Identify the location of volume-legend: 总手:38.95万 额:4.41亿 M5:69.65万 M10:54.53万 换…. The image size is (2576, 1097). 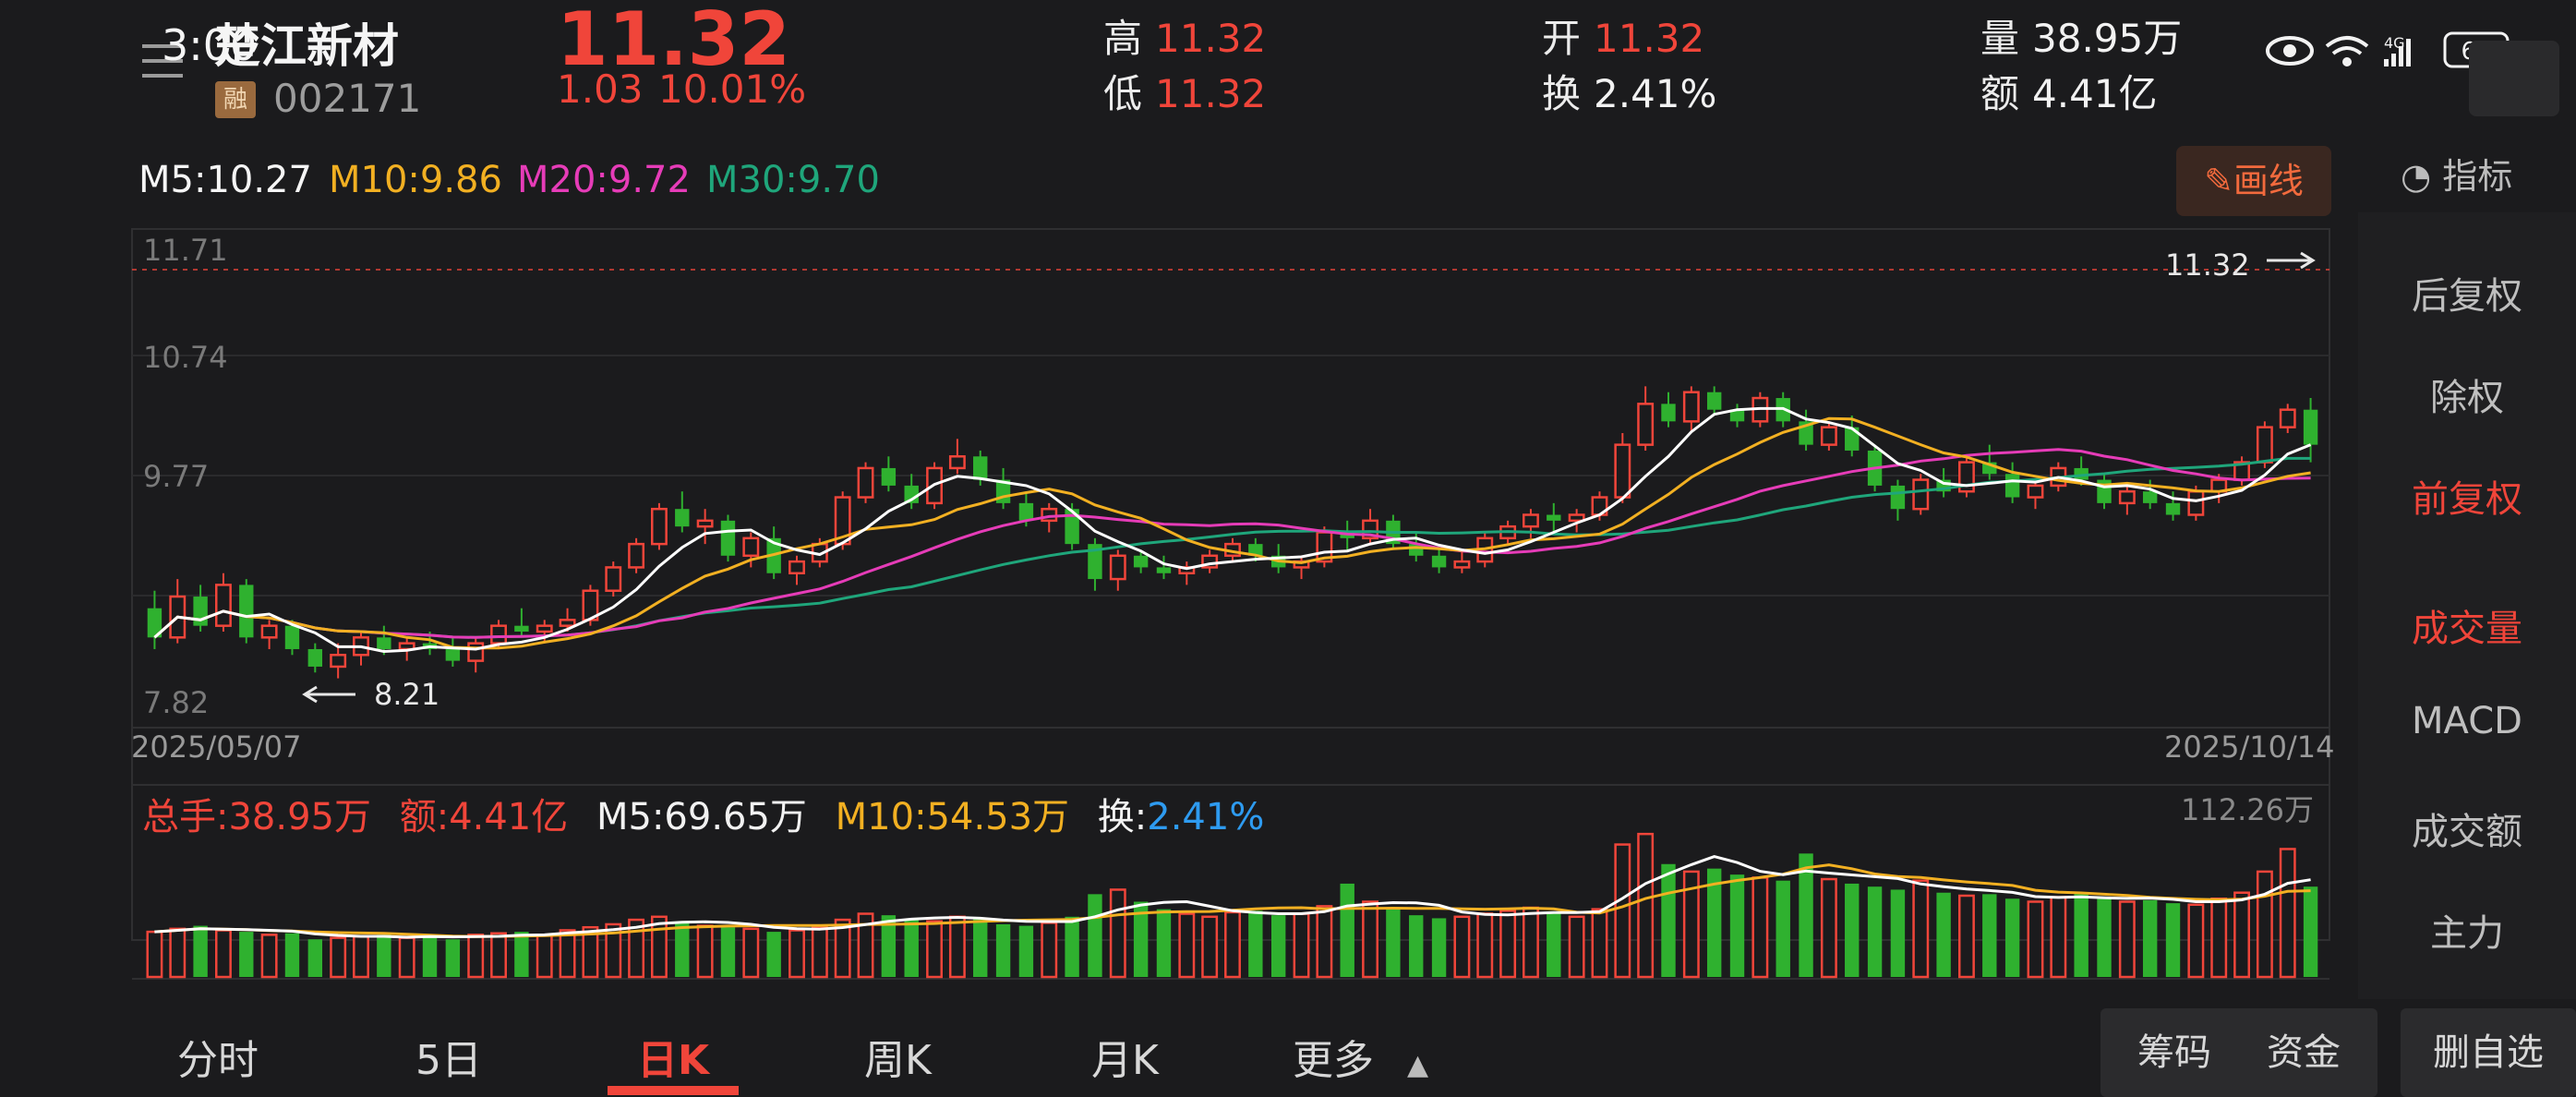
(711, 813).